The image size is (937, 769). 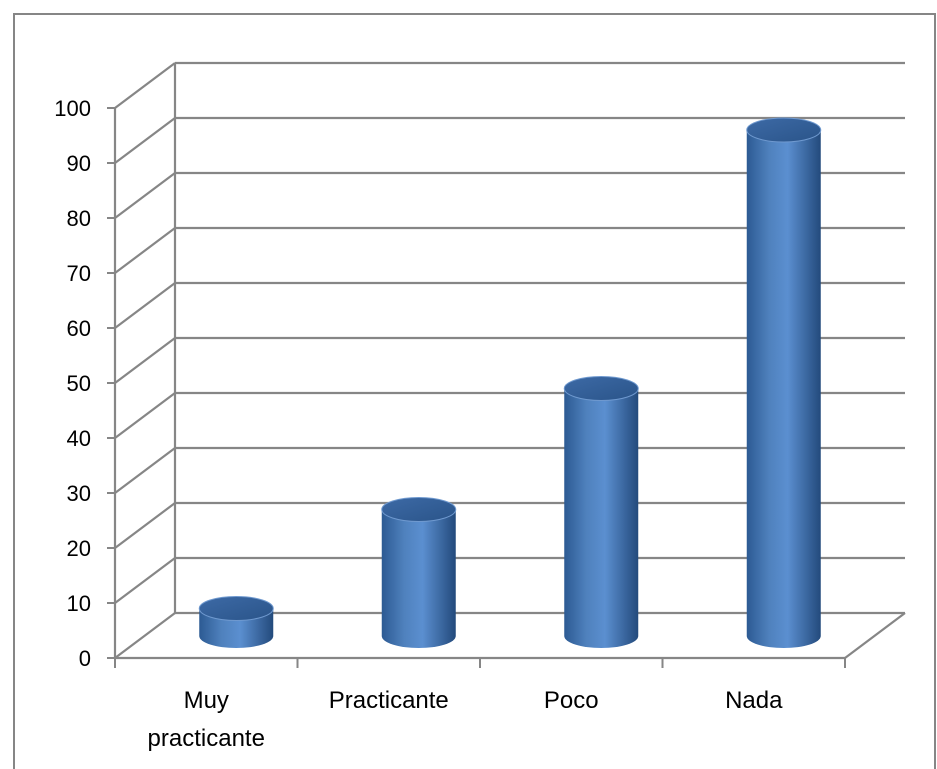 What do you see at coordinates (79, 383) in the screenshot?
I see `y-tick-label: 50` at bounding box center [79, 383].